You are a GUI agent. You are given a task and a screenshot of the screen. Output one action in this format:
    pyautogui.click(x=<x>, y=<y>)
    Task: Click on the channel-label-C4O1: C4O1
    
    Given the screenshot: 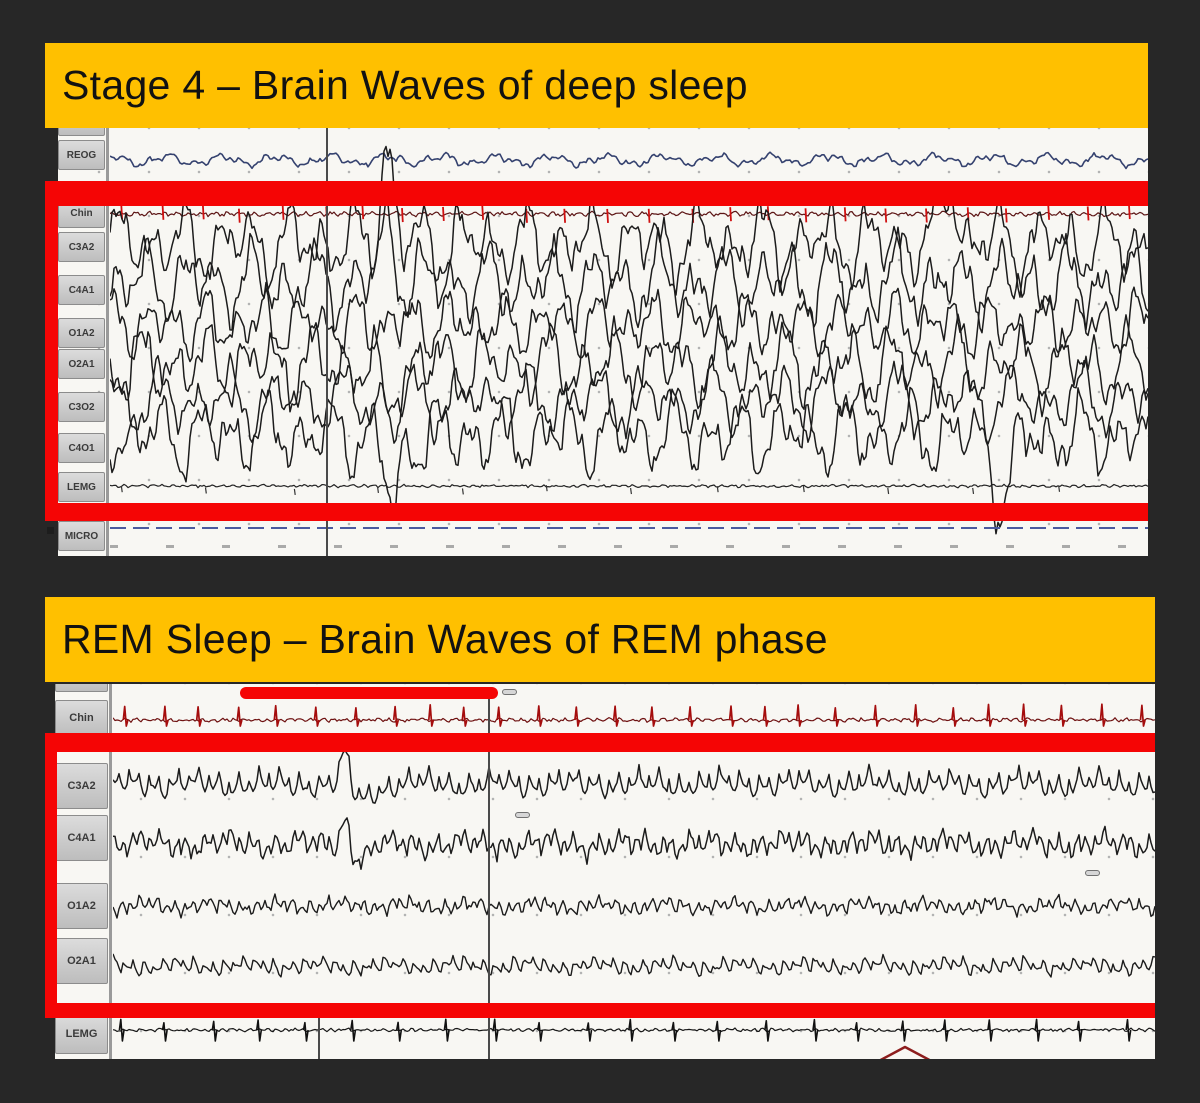 What is the action you would take?
    pyautogui.click(x=81, y=448)
    